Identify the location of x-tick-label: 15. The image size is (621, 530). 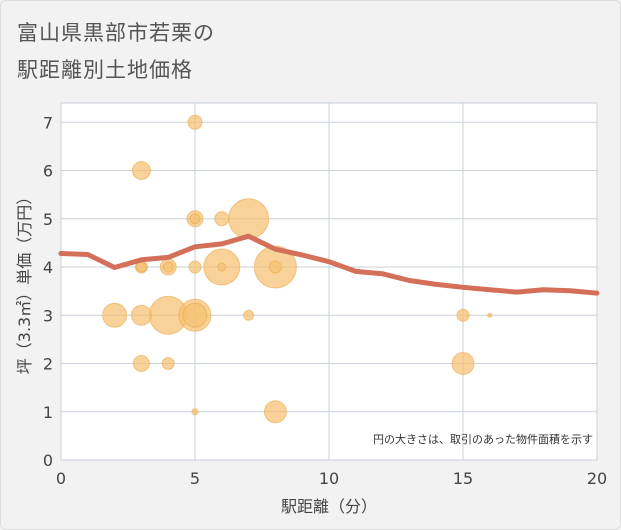
(463, 478).